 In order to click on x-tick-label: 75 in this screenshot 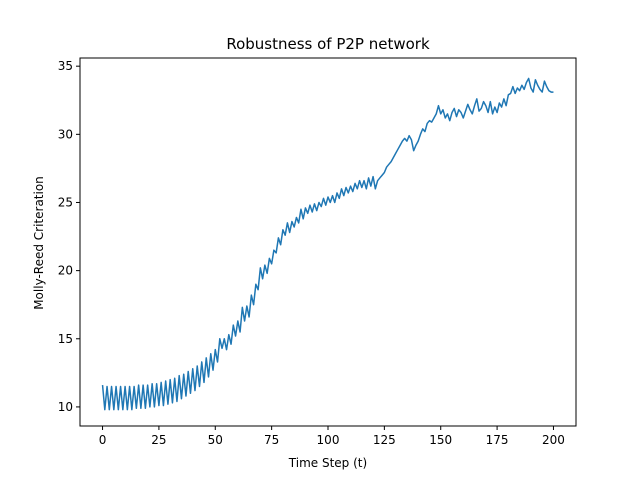, I will do `click(271, 440)`.